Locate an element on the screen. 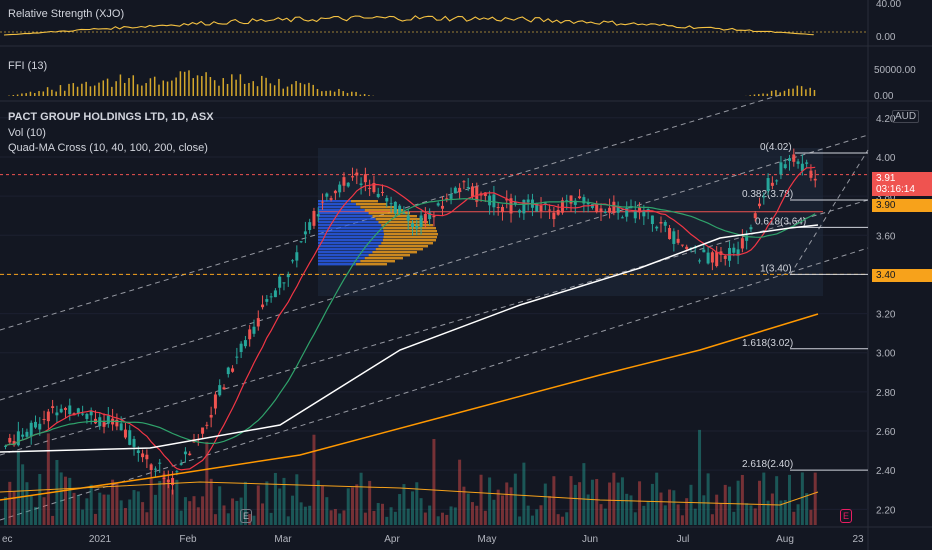  currency-unit-label: AUD is located at coordinates (906, 116).